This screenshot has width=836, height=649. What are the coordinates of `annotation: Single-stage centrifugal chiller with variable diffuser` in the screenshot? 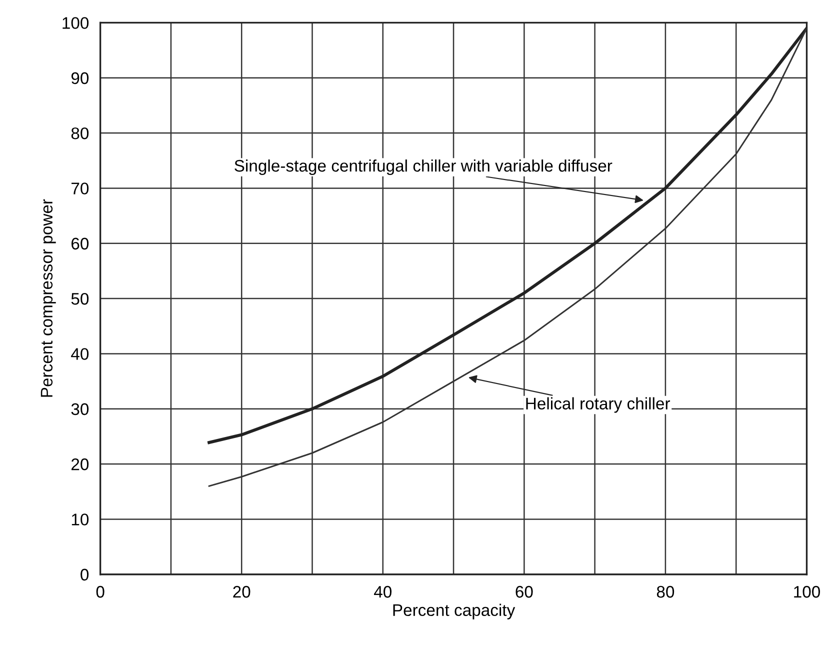 It's located at (423, 167).